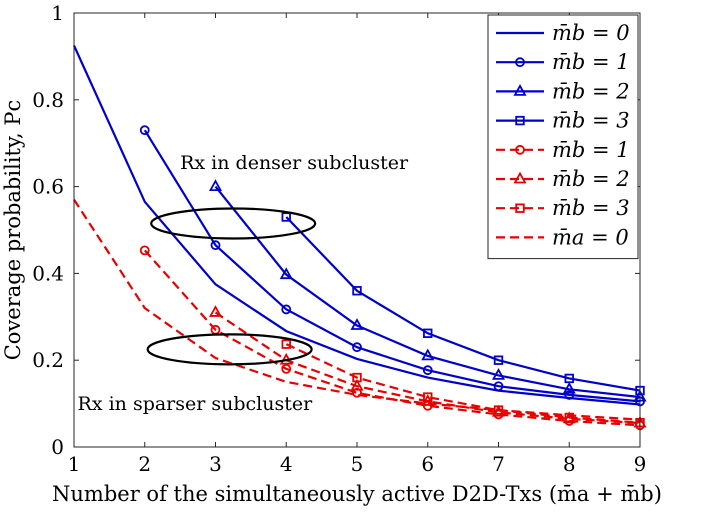  What do you see at coordinates (591, 150) in the screenshot?
I see `legend-label-5: m̄b = 1` at bounding box center [591, 150].